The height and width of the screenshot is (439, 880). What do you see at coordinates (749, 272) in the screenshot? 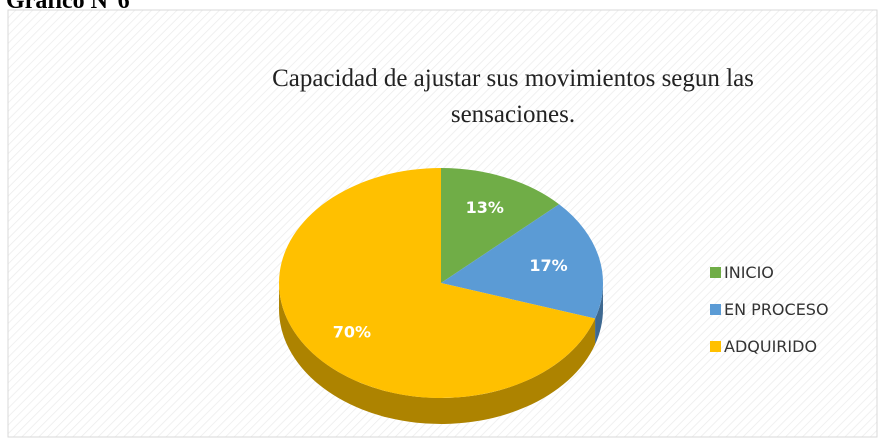
I see `legend-label: INICIO` at bounding box center [749, 272].